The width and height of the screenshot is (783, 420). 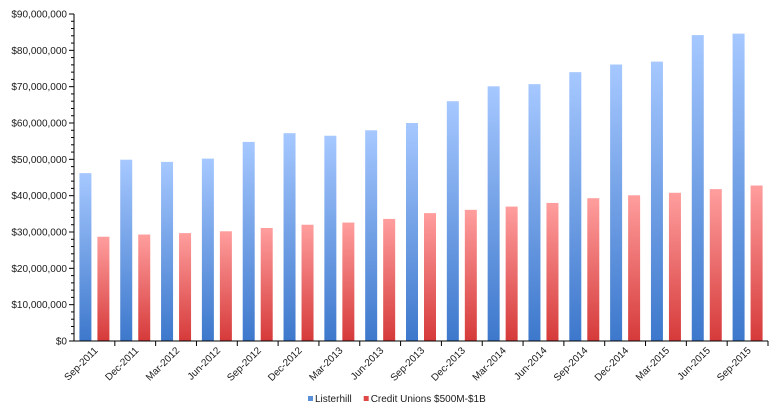 I want to click on x-tick-label: Sep-2012, so click(x=244, y=364).